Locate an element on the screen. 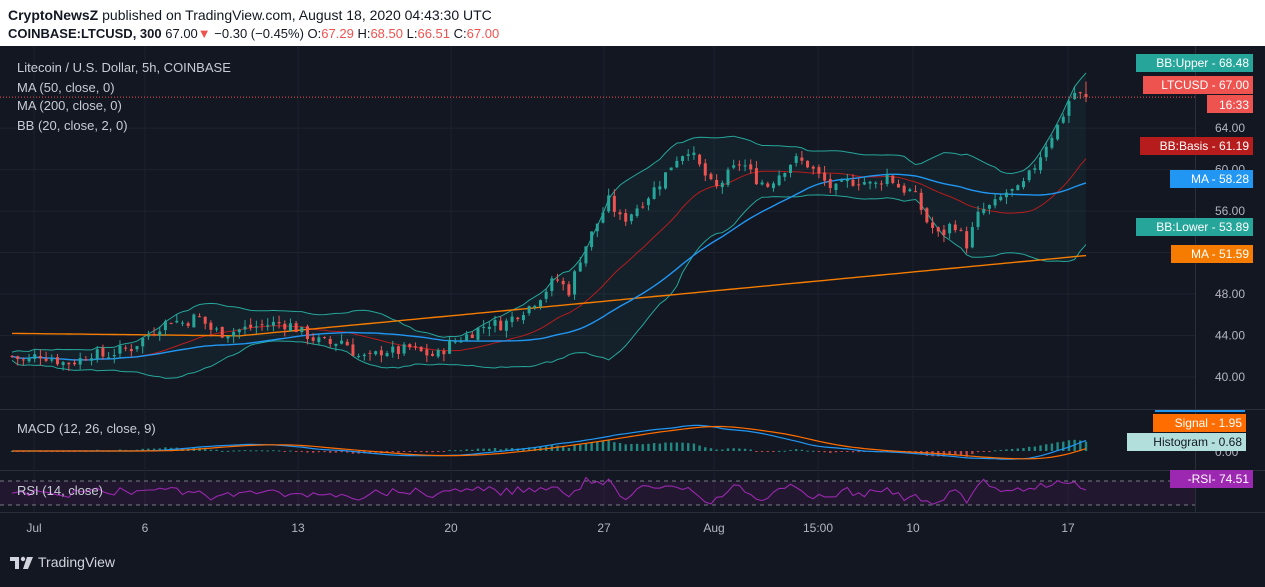 This screenshot has height=587, width=1265. legend-macd: MACD (12, 26, close, 9) is located at coordinates (86, 428).